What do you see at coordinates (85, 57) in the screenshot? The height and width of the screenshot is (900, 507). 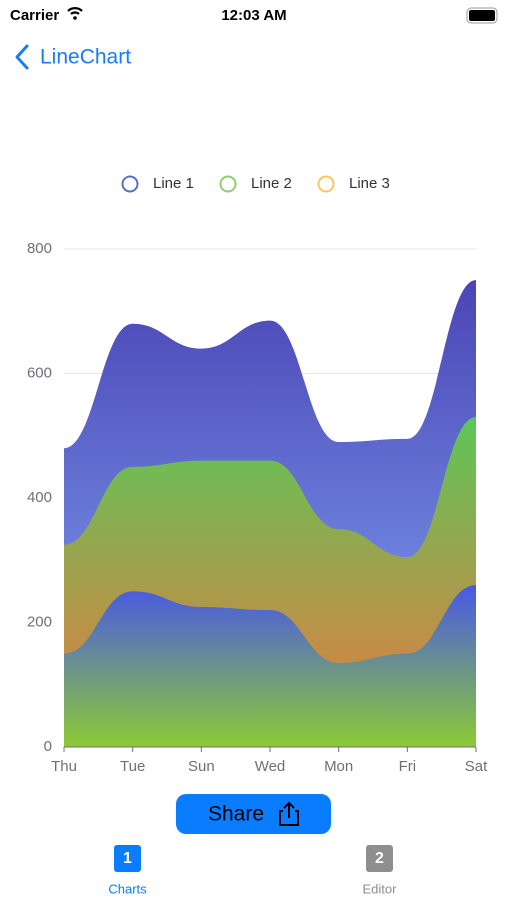 I see `nav-title: LineChart` at bounding box center [85, 57].